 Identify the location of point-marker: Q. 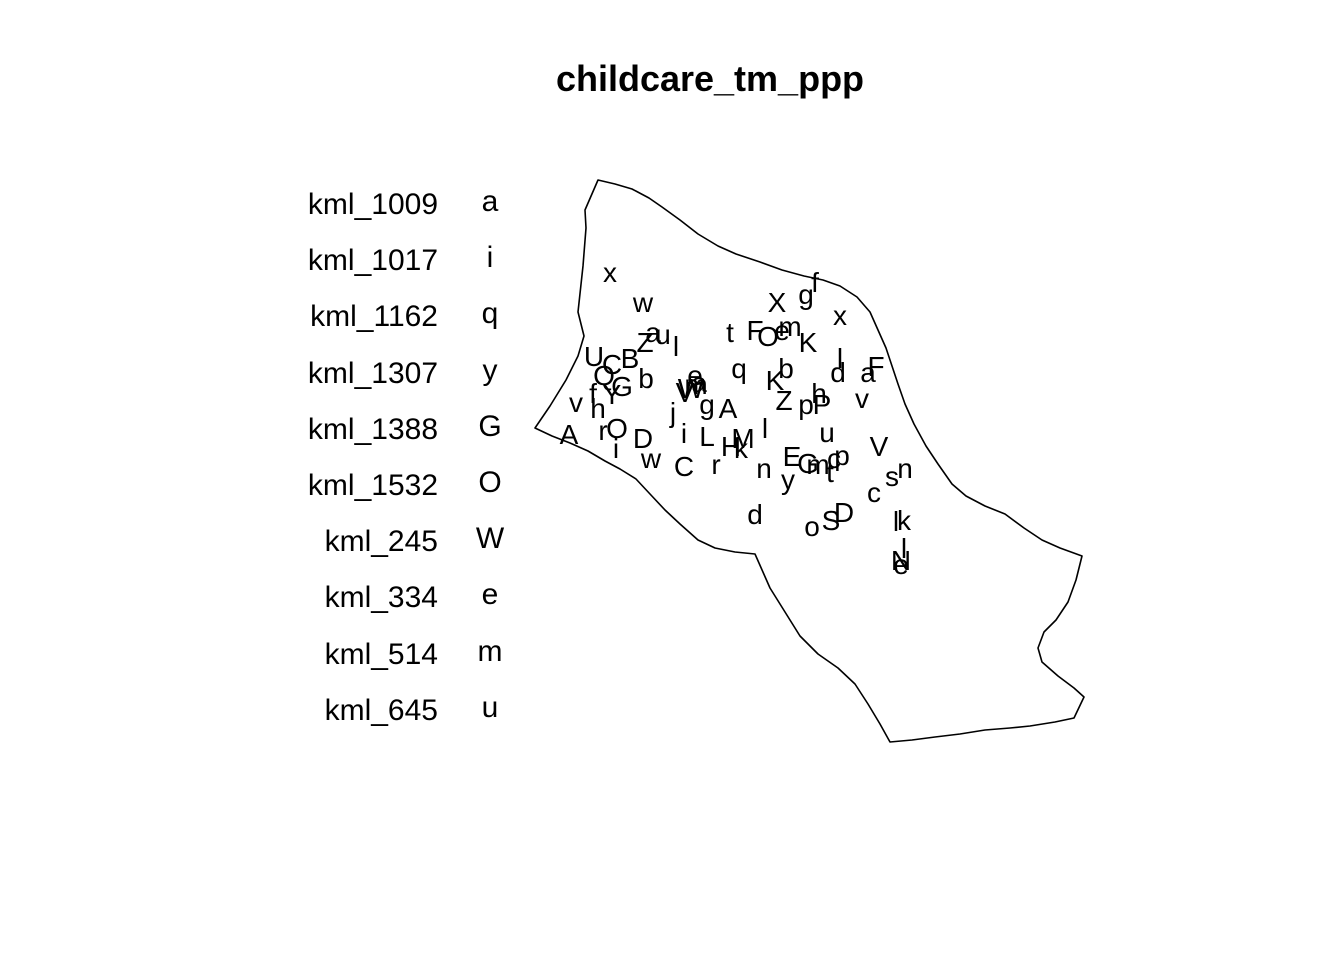
(604, 375).